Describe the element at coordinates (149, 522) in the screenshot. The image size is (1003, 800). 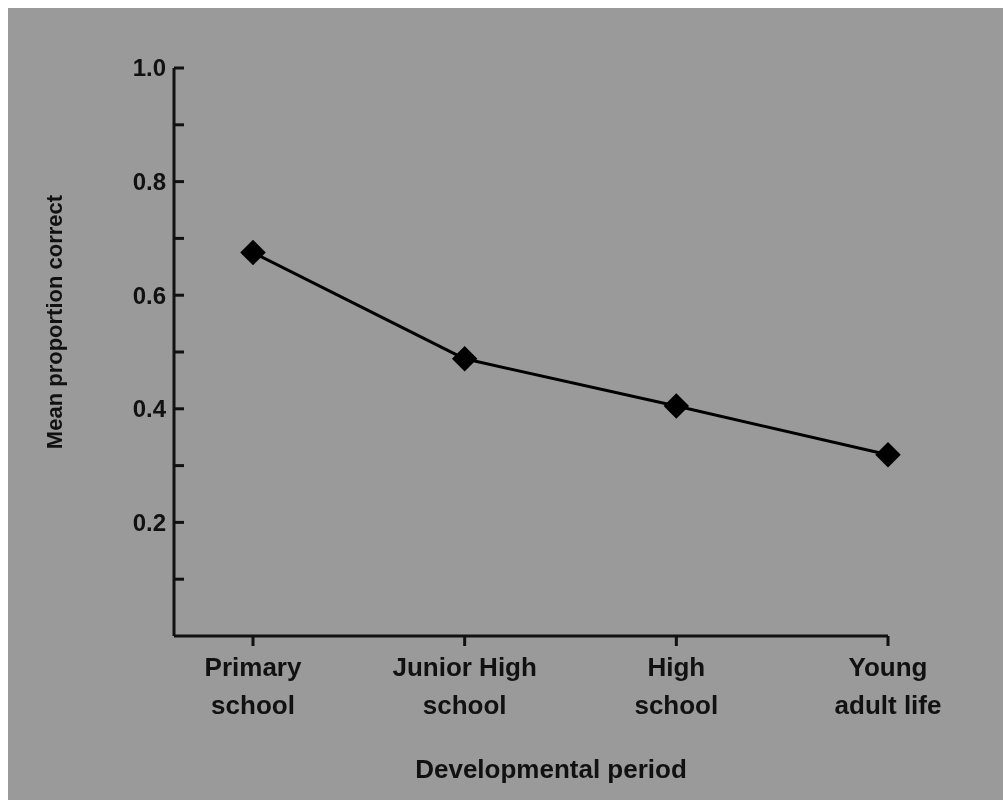
I see `y-tick-label: 0.2` at that location.